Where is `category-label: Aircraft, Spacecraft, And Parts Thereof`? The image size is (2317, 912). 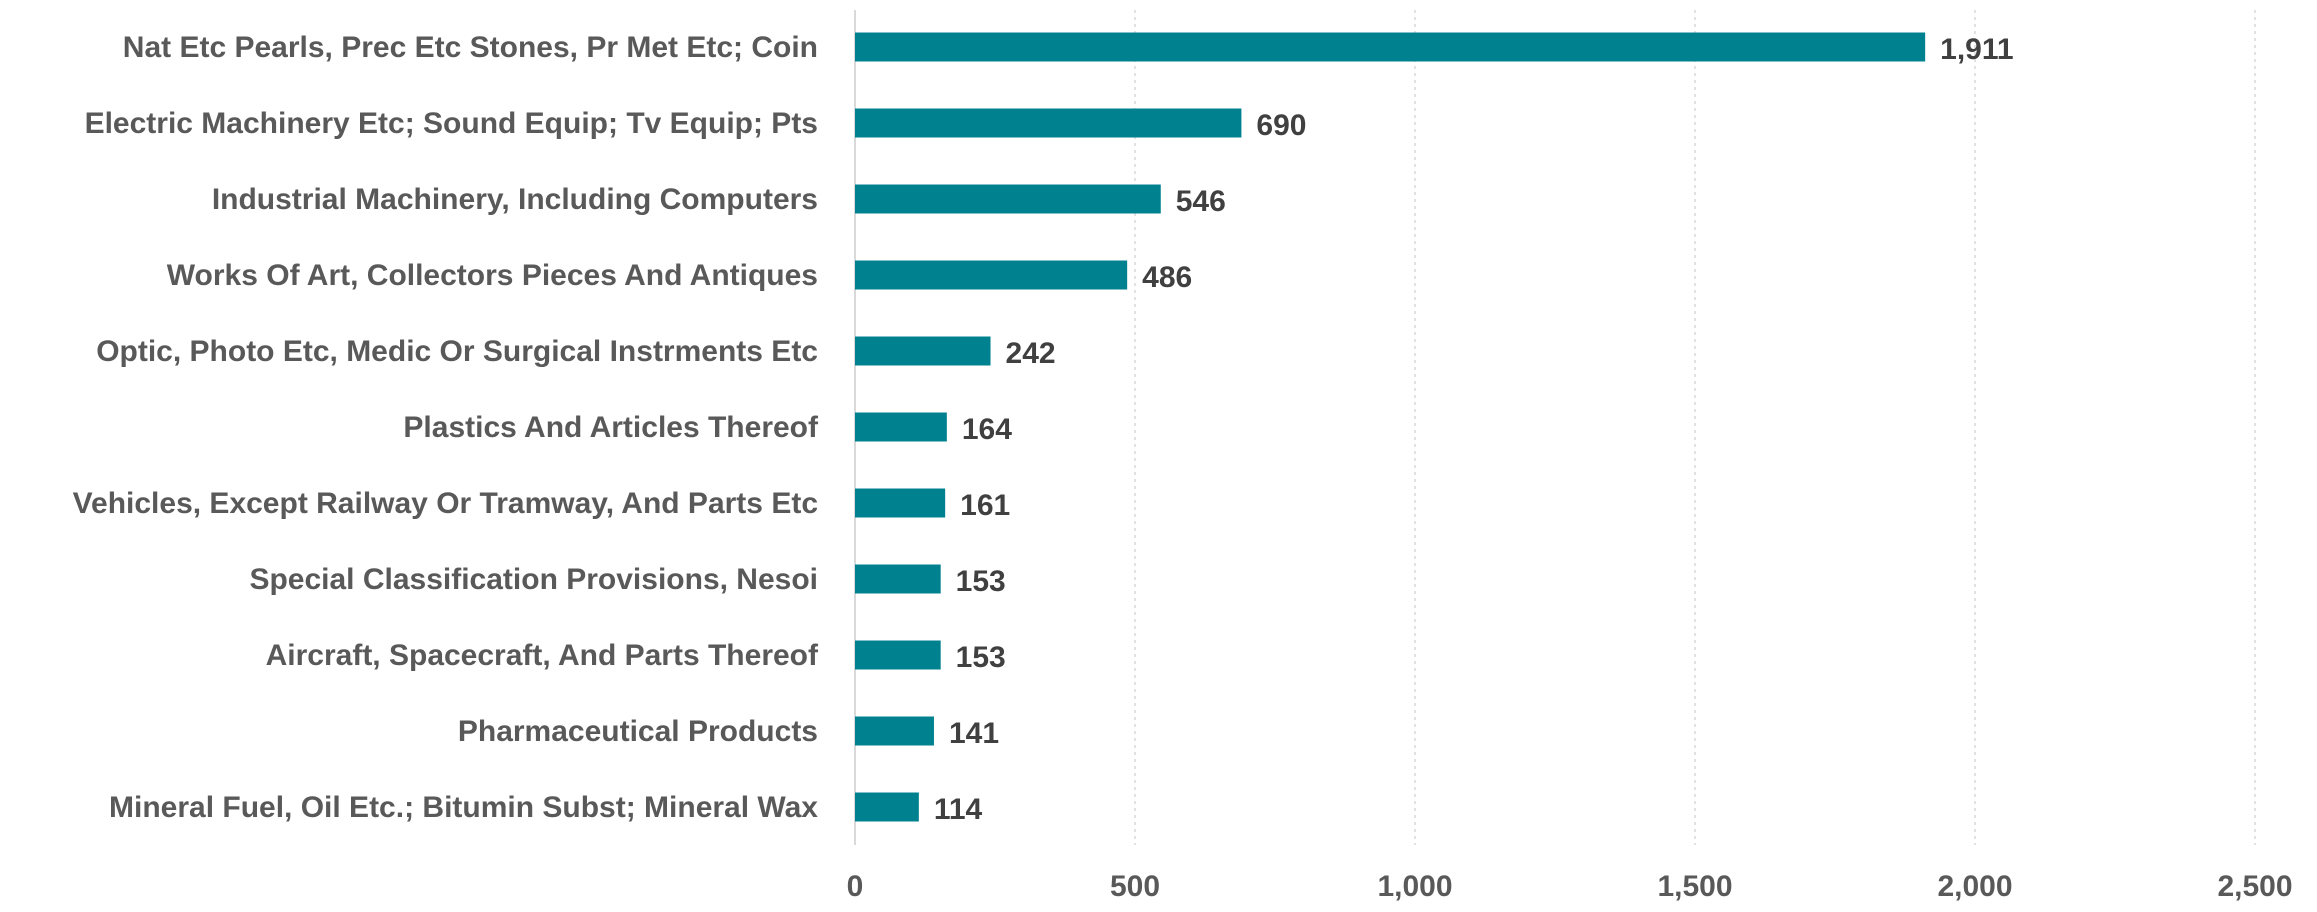 category-label: Aircraft, Spacecraft, And Parts Thereof is located at coordinates (542, 655).